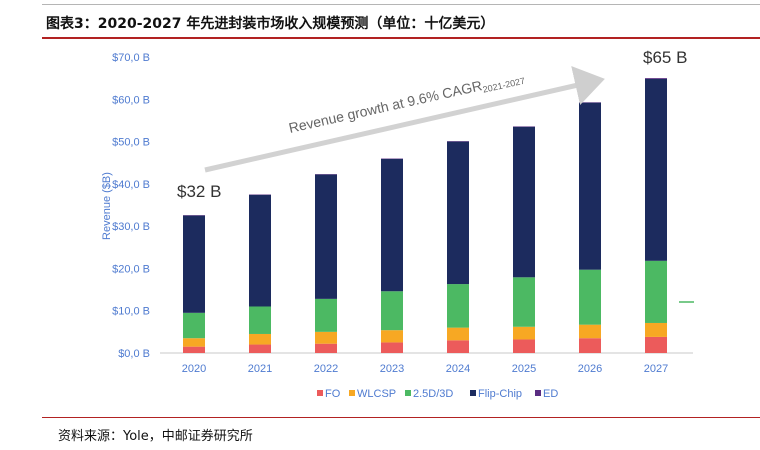 Image resolution: width=760 pixels, height=450 pixels. I want to click on source-note: 资料来源：Yole，中邮证券研究所, so click(155, 436).